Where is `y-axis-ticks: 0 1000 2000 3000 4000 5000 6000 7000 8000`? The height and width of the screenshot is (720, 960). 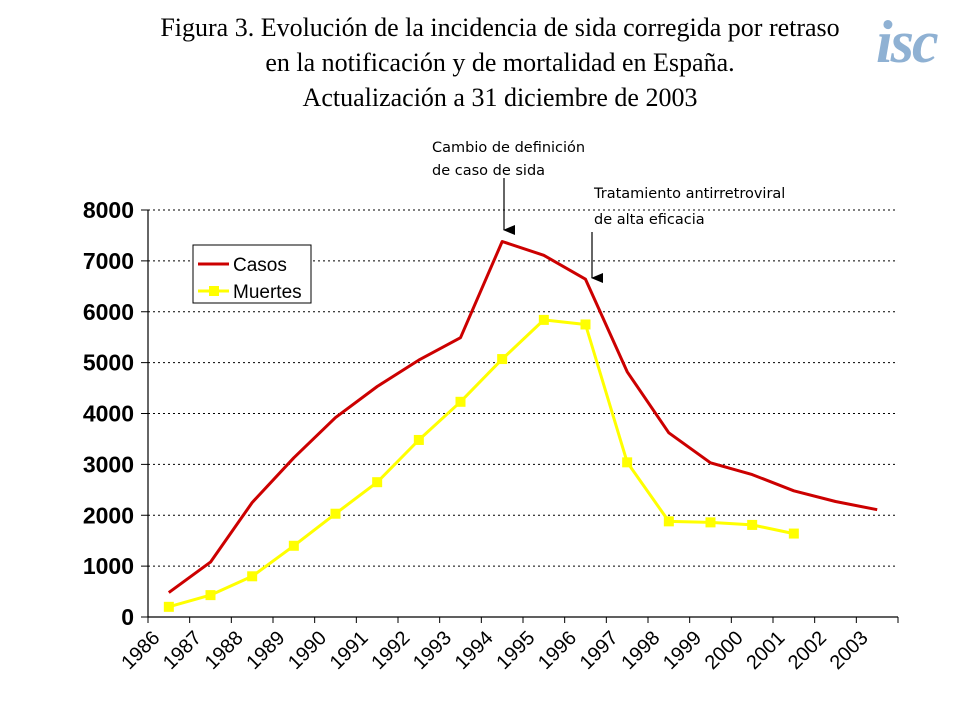
y-axis-ticks: 0 1000 2000 3000 4000 5000 6000 7000 8000 is located at coordinates (108, 413).